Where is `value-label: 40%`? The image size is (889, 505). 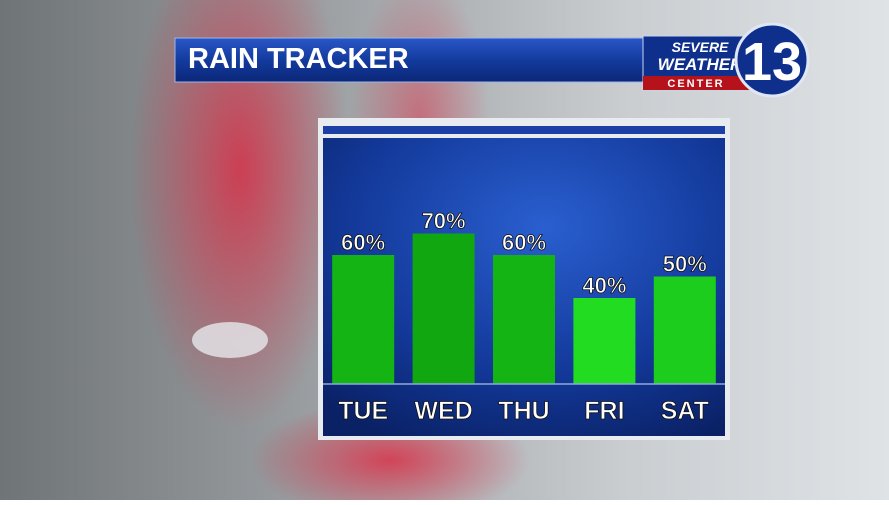
value-label: 40% is located at coordinates (604, 285).